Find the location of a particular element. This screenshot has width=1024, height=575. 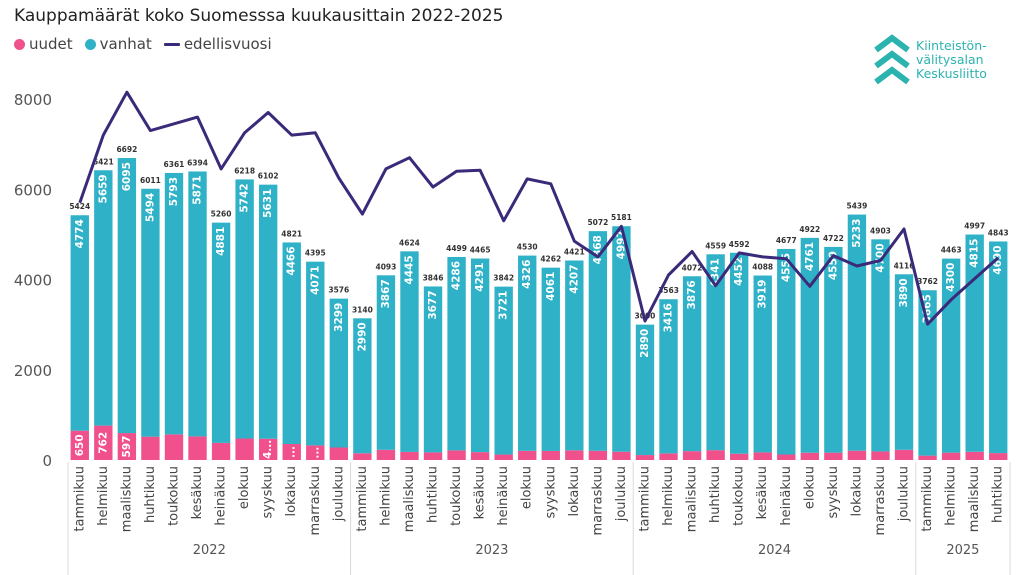

x-tick-label: kesäkuu is located at coordinates (480, 492).